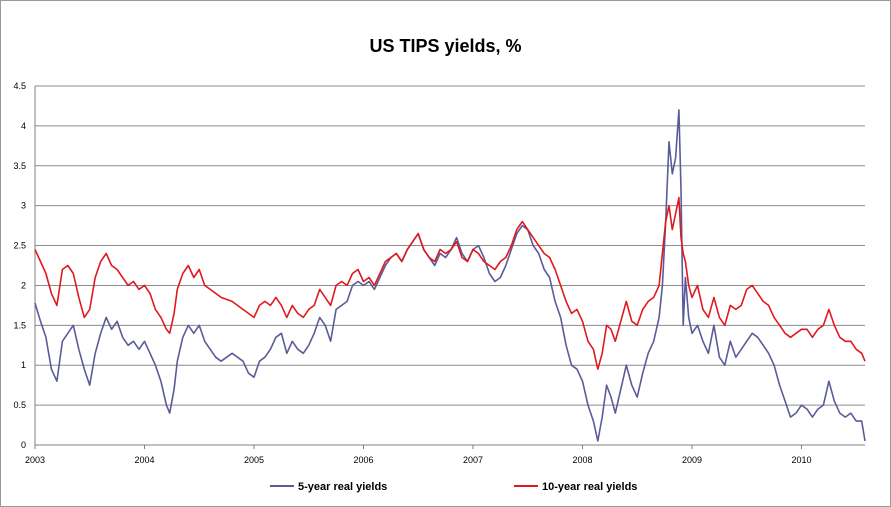 The image size is (891, 507). What do you see at coordinates (589, 487) in the screenshot?
I see `legend-10-year-label: 10-year real yields` at bounding box center [589, 487].